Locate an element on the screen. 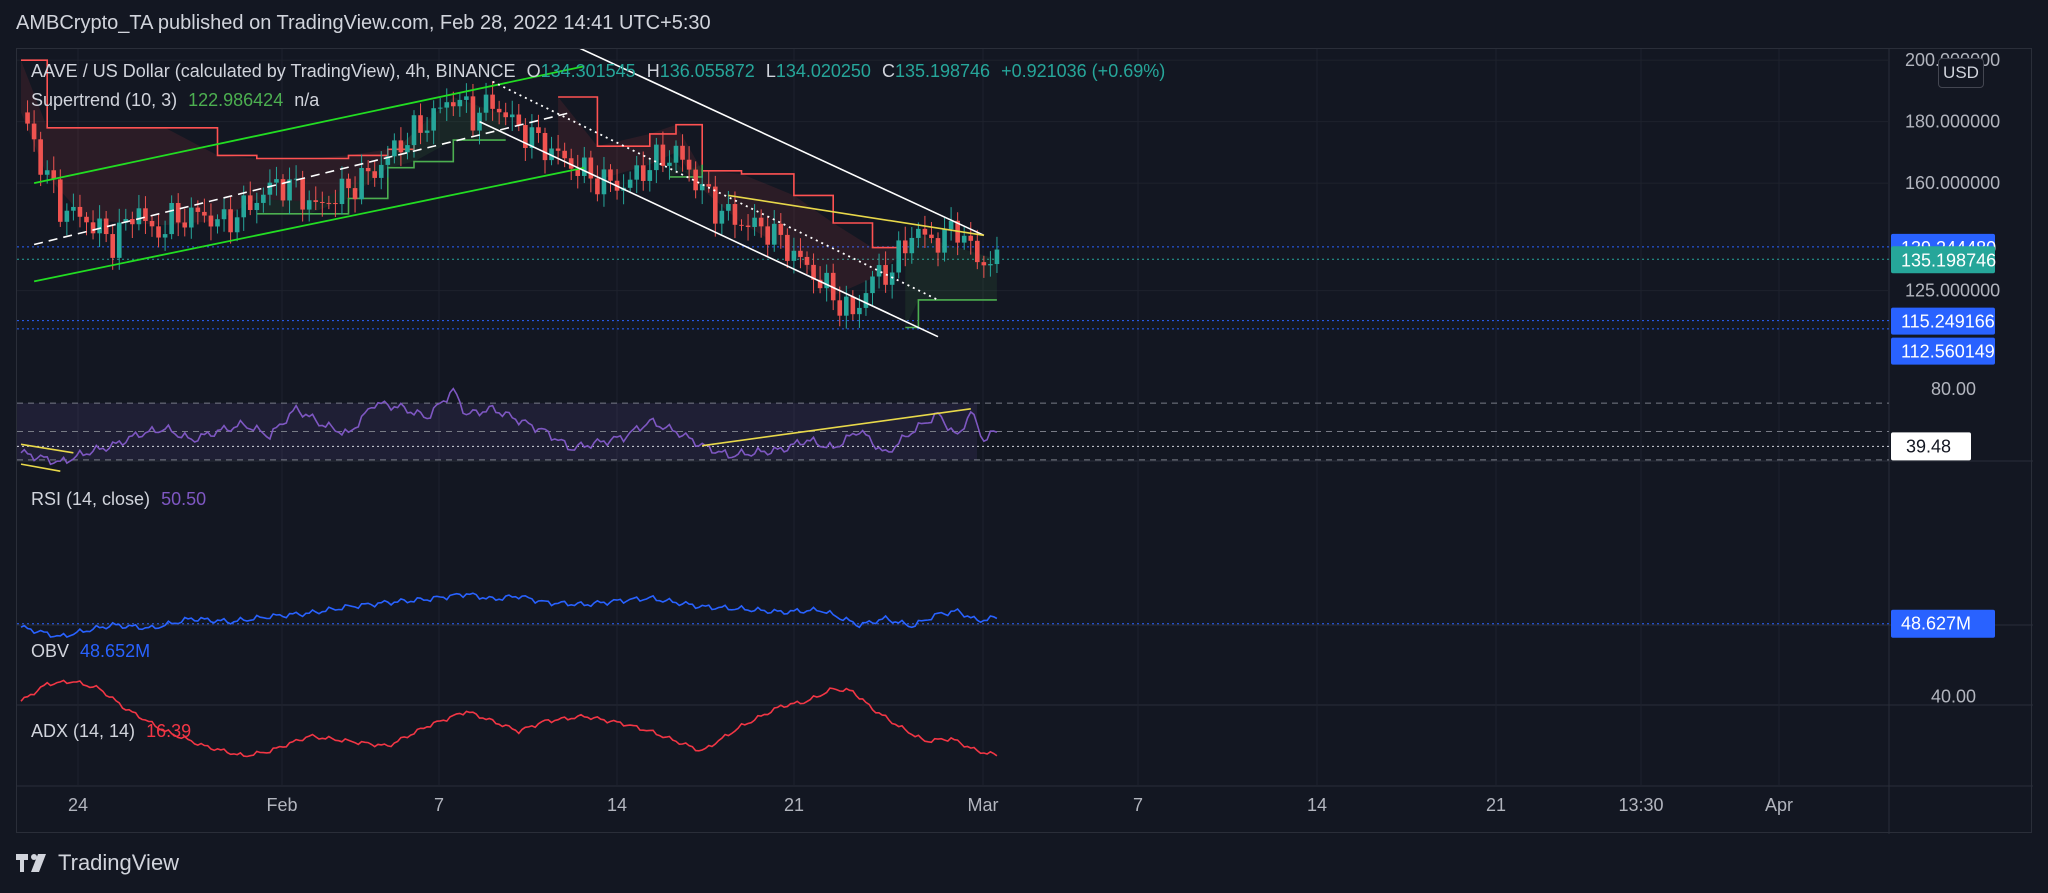  open-label: O is located at coordinates (533, 71).